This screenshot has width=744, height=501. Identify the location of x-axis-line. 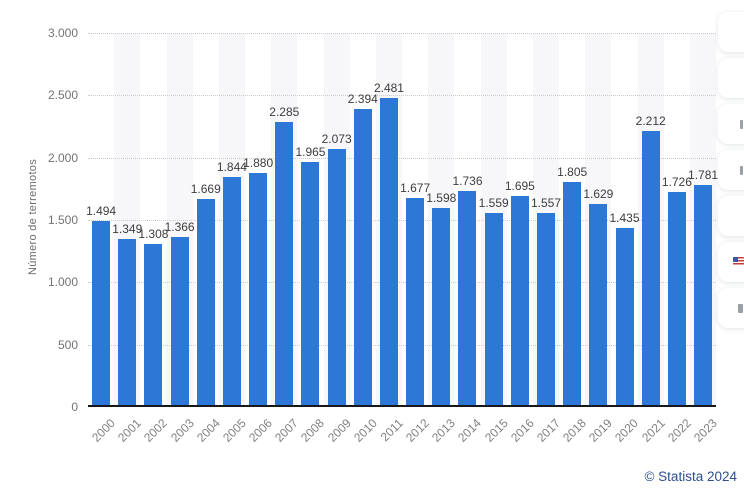
(402, 406).